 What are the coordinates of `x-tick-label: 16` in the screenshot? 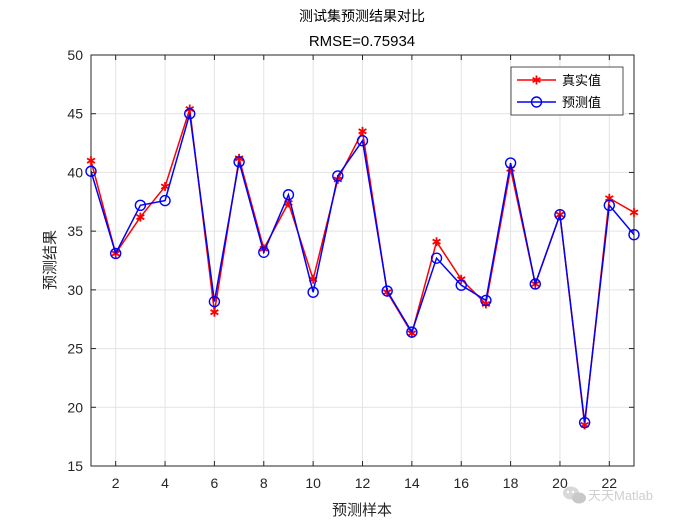 It's located at (461, 483).